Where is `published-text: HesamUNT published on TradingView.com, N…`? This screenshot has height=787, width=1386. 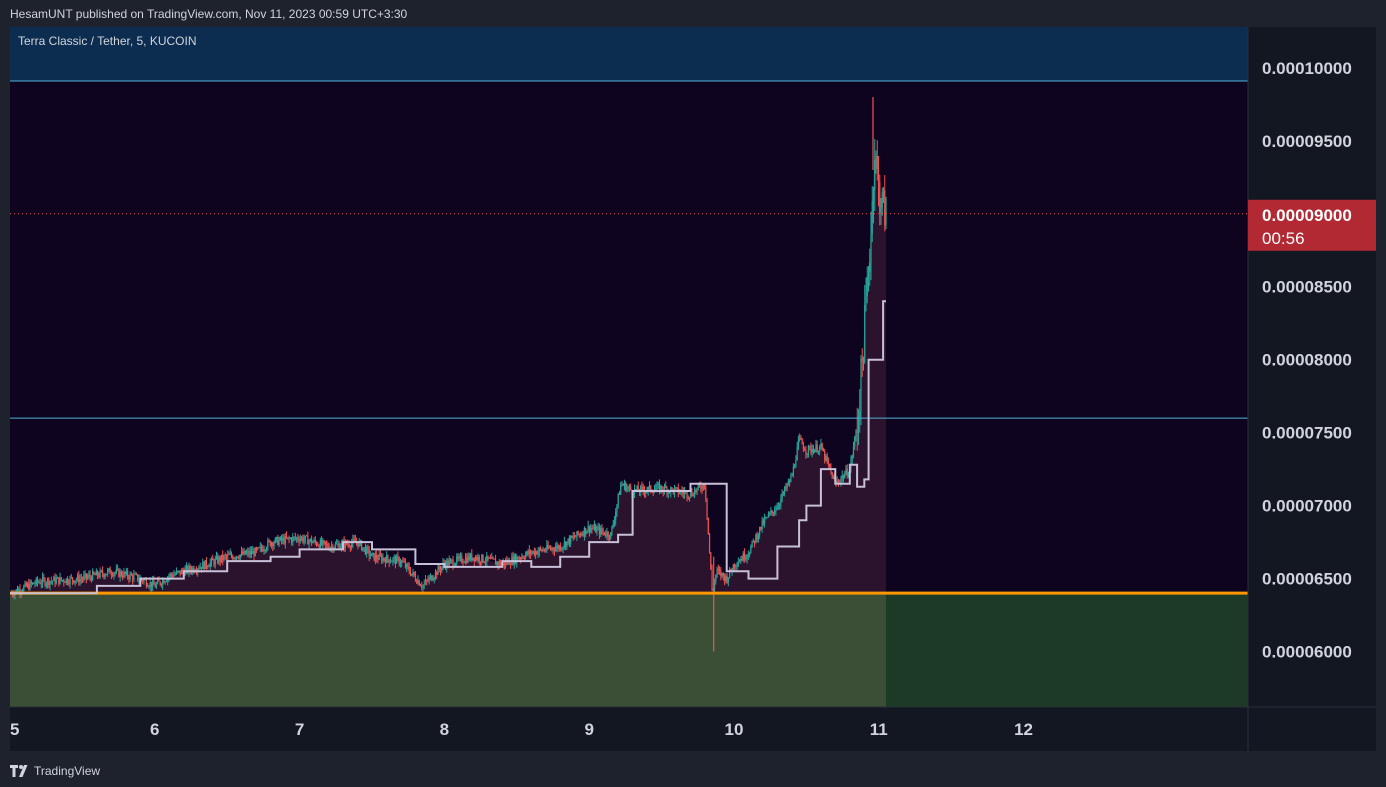
published-text: HesamUNT published on TradingView.com, N… is located at coordinates (209, 14).